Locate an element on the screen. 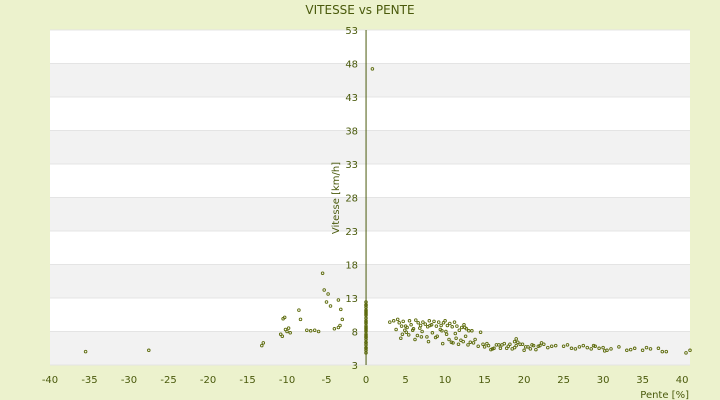 The width and height of the screenshot is (720, 400). y-tick-label: 33 is located at coordinates (351, 165).